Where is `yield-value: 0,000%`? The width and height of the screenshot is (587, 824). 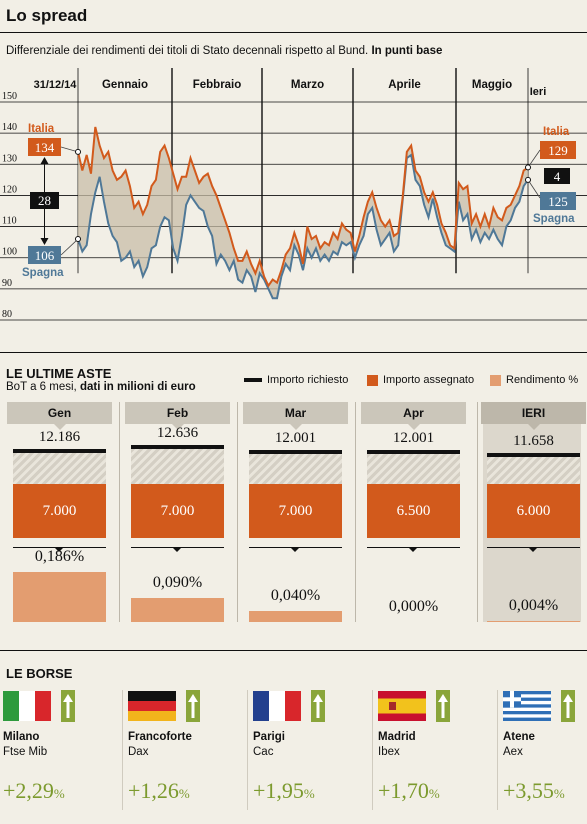 yield-value: 0,000% is located at coordinates (413, 606).